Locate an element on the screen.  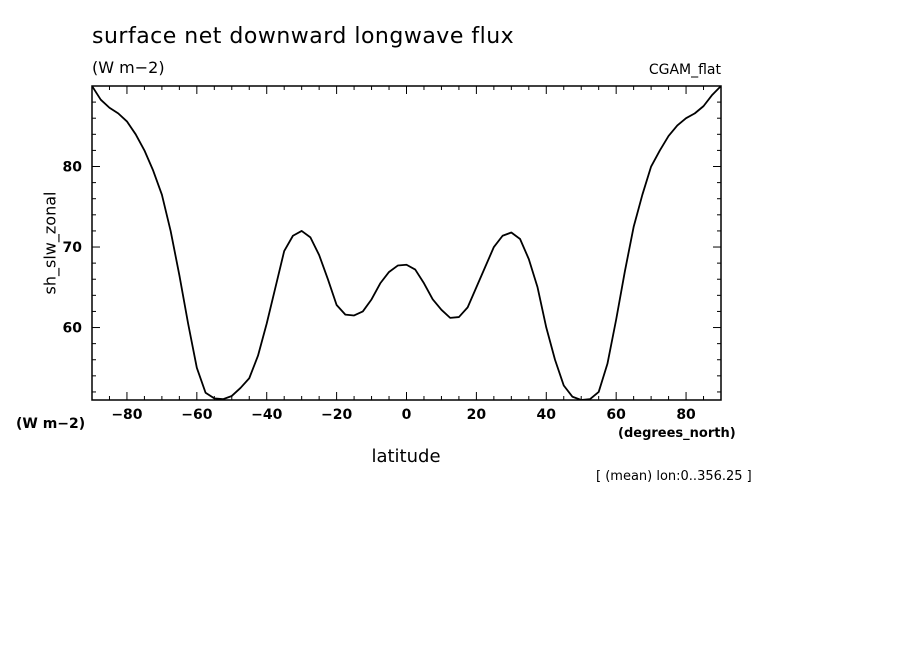
x-tick-label: −80 is located at coordinates (126, 415).